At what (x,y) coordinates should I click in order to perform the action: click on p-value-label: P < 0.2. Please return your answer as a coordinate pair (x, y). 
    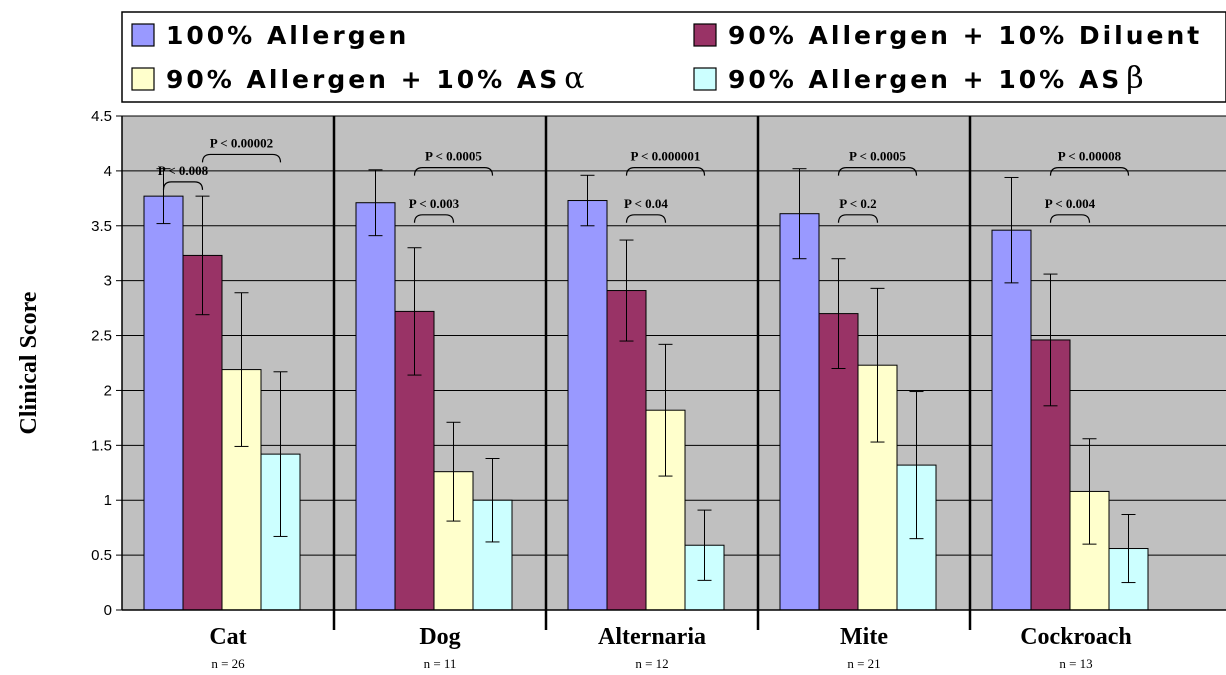
    Looking at the image, I should click on (857, 203).